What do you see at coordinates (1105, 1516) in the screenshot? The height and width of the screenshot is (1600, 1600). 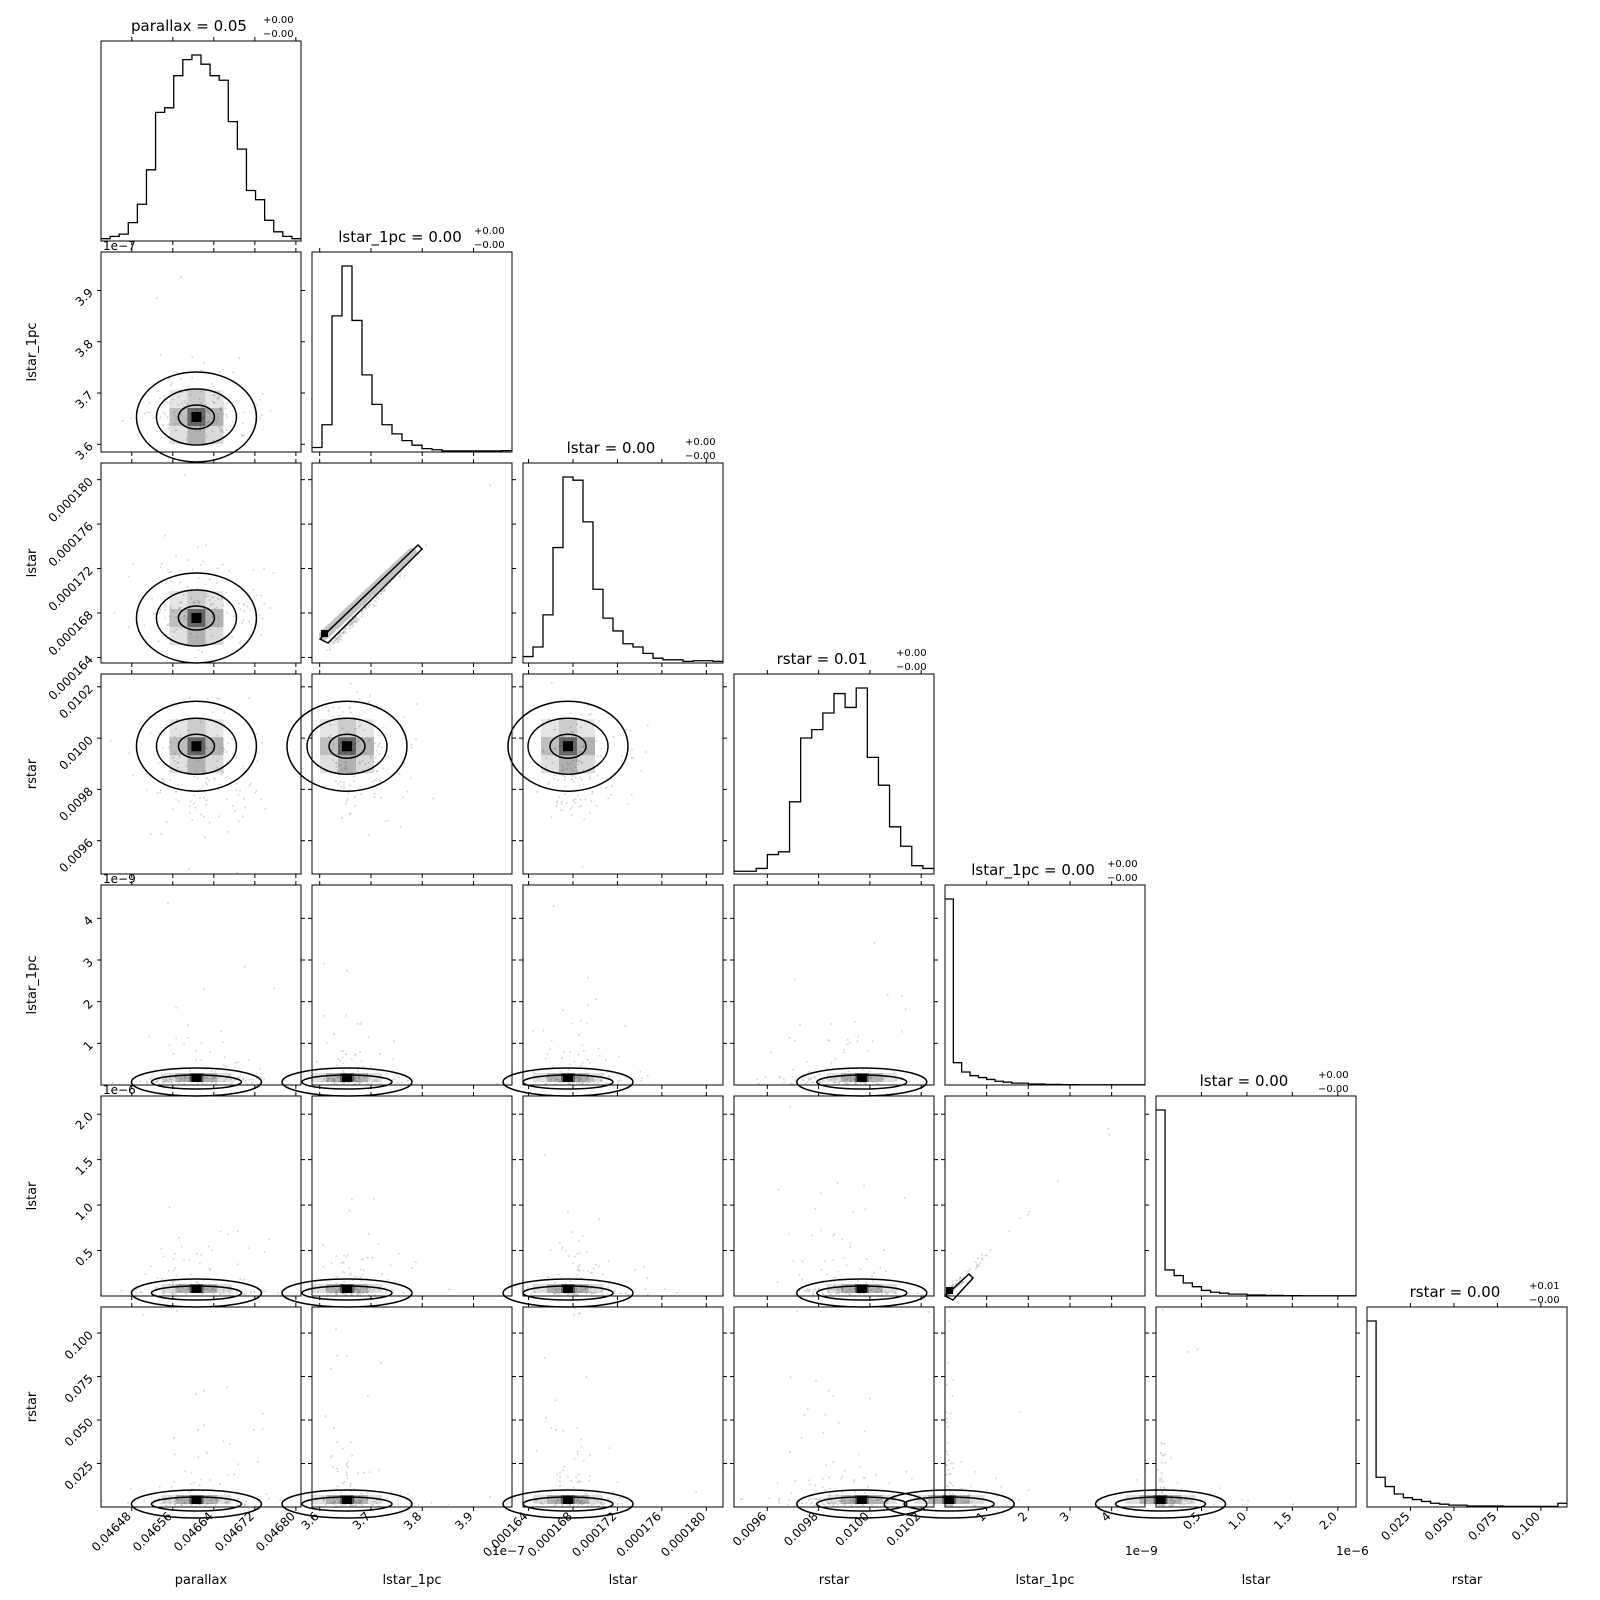 I see `x-tick-label: 4` at bounding box center [1105, 1516].